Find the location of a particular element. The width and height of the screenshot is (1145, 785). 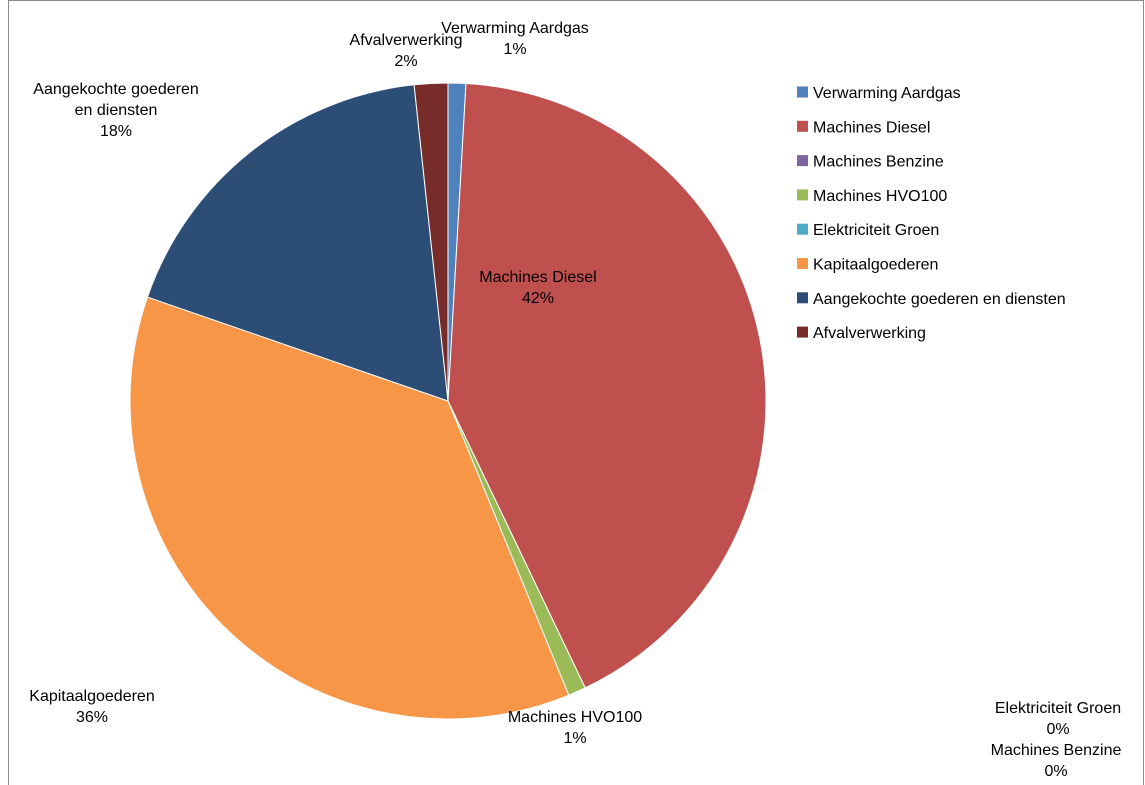

legend-swatch-machines-benzine is located at coordinates (802, 161).